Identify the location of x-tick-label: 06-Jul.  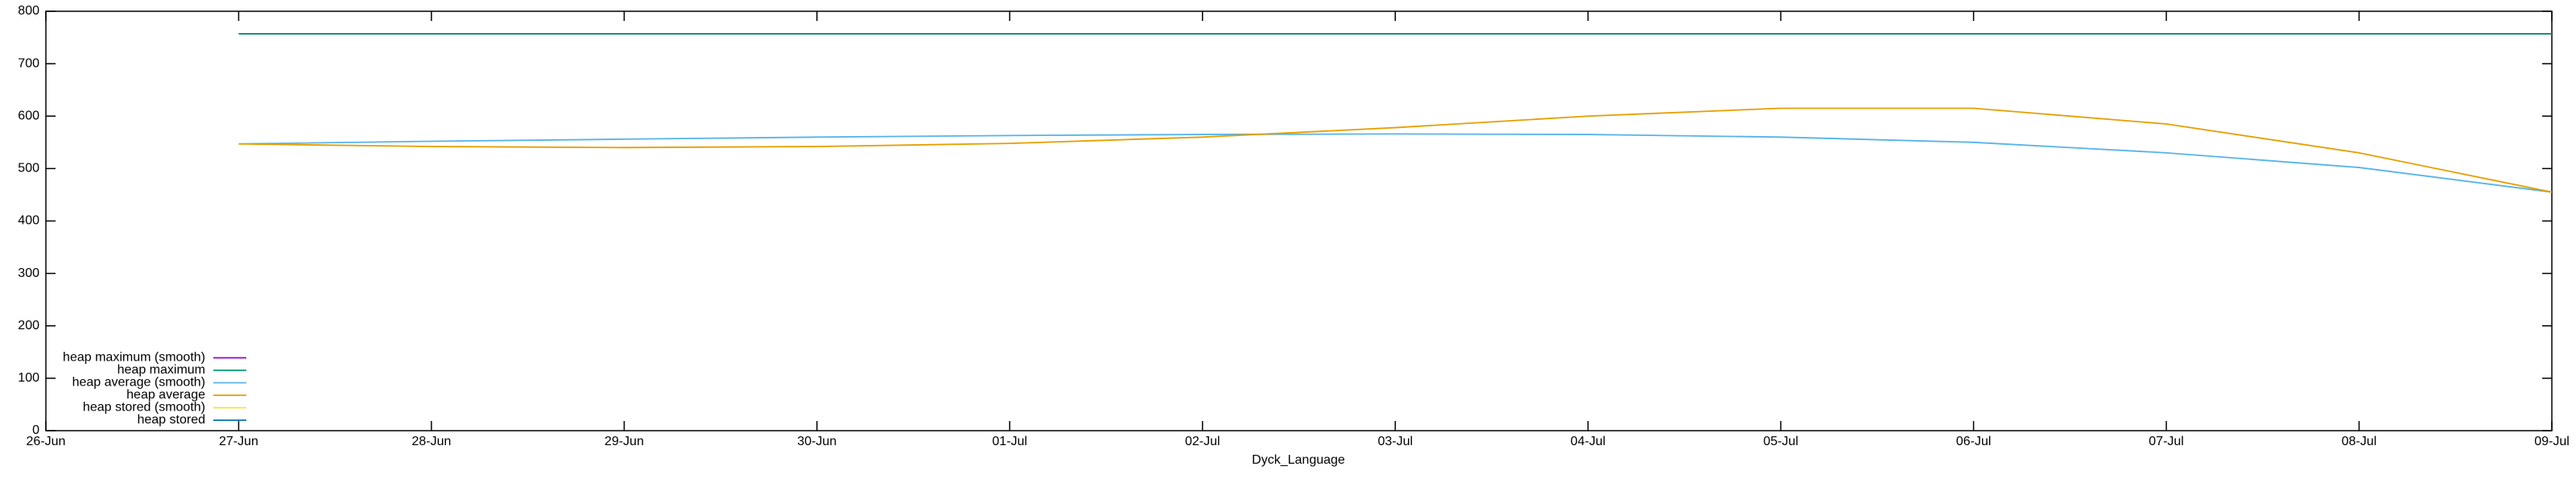
(1974, 442).